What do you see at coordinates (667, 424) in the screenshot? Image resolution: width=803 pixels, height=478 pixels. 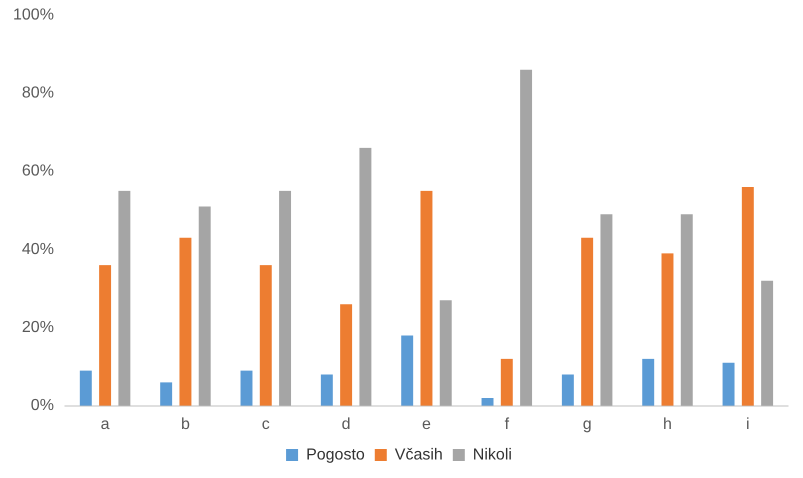 I see `x-tick-label: h` at bounding box center [667, 424].